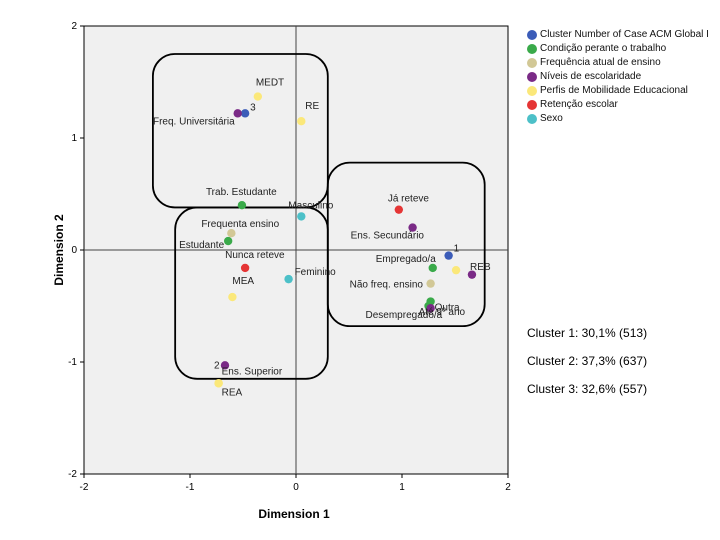 The height and width of the screenshot is (540, 720). Describe the element at coordinates (622, 118) in the screenshot. I see `legend-item: Sexo` at that location.